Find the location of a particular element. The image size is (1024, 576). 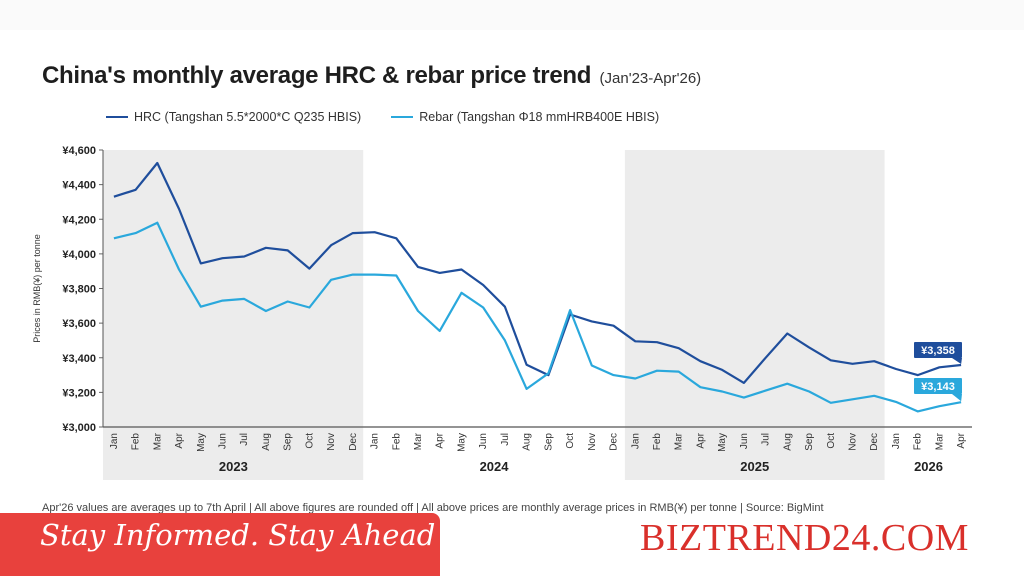

legend-item-hrc: HRC (Tangshan 5.5*2000*C Q235 HBIS) is located at coordinates (233, 117).